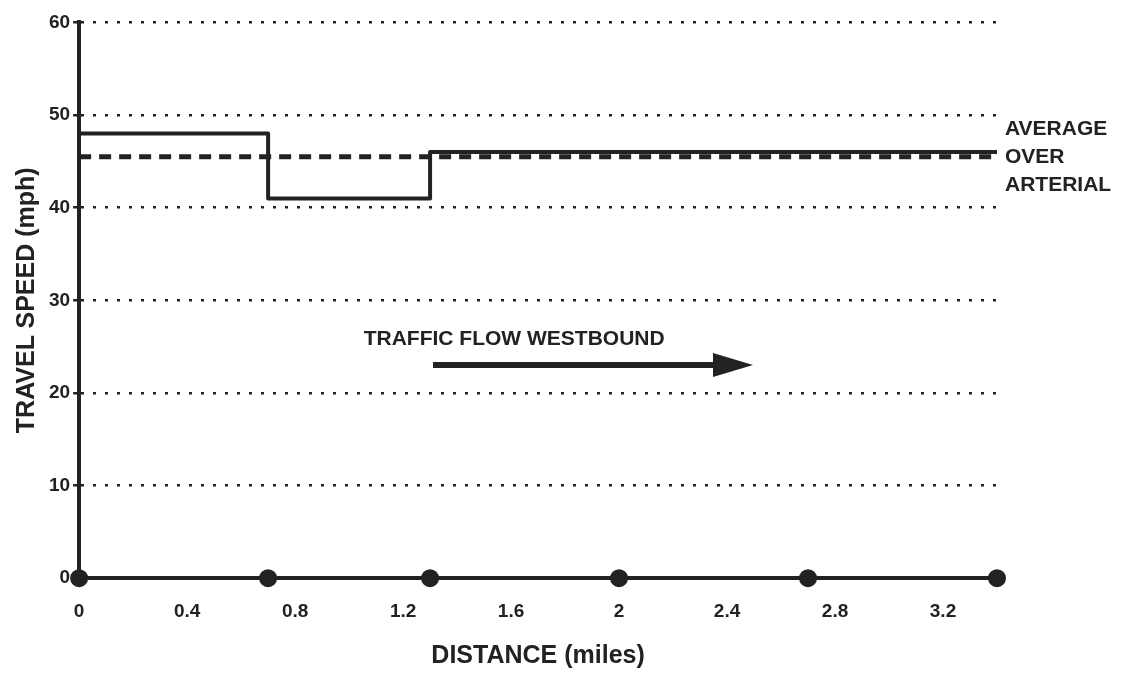 The height and width of the screenshot is (683, 1145). What do you see at coordinates (59, 21) in the screenshot?
I see `y-tick-label: 60` at bounding box center [59, 21].